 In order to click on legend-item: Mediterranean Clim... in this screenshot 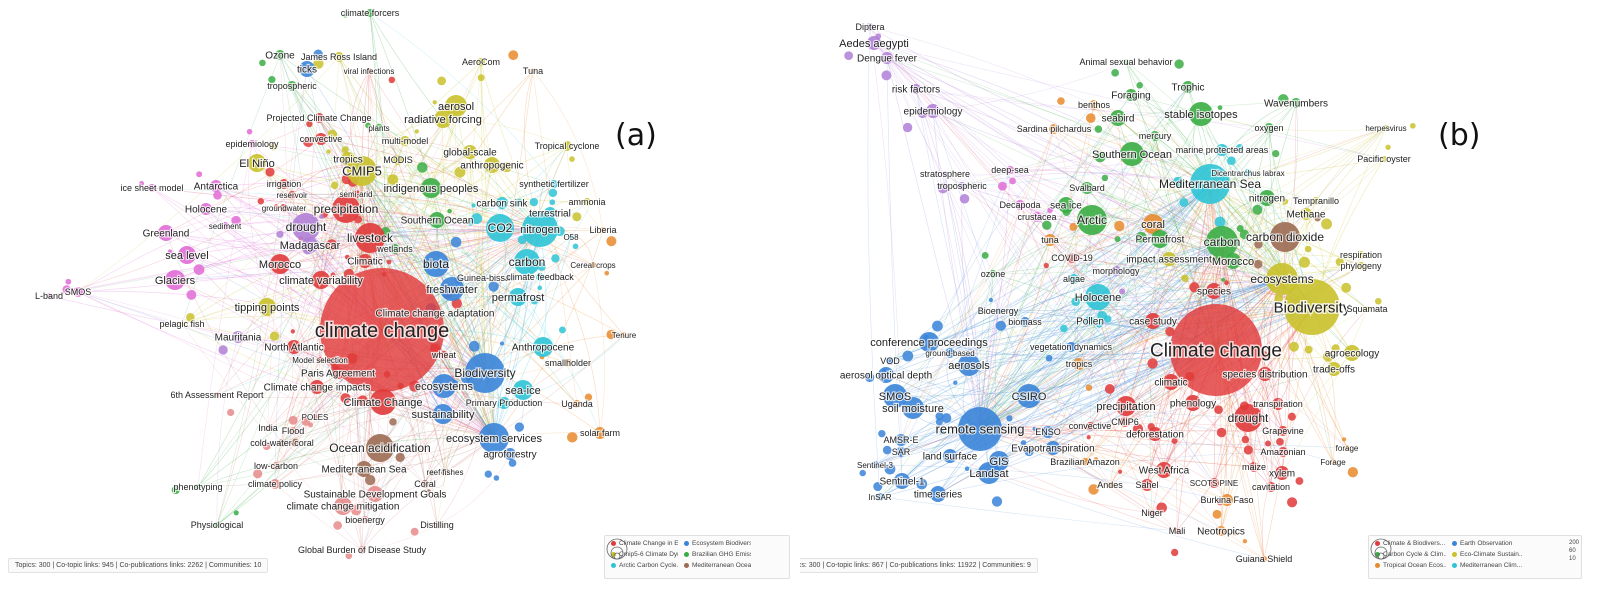, I will do `click(1487, 565)`.